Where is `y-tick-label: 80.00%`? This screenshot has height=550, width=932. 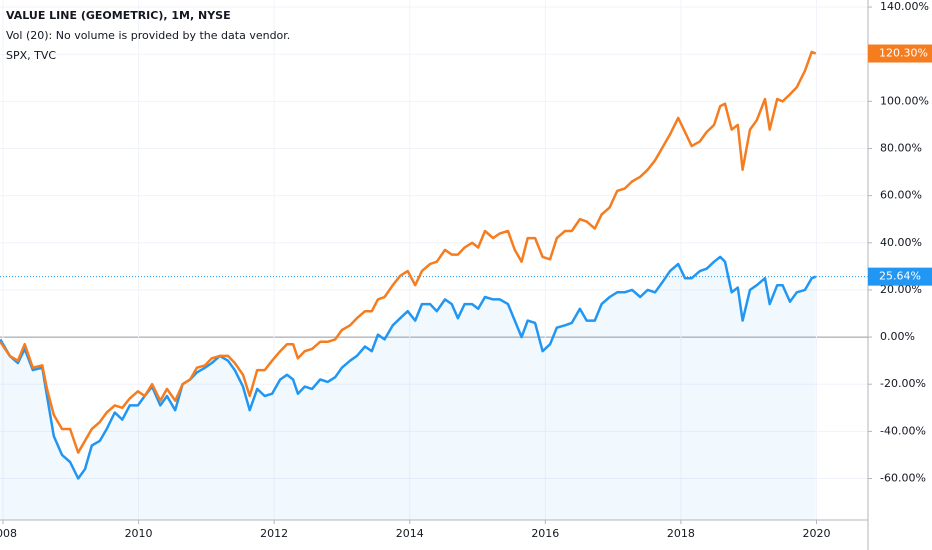
y-tick-label: 80.00% is located at coordinates (901, 148).